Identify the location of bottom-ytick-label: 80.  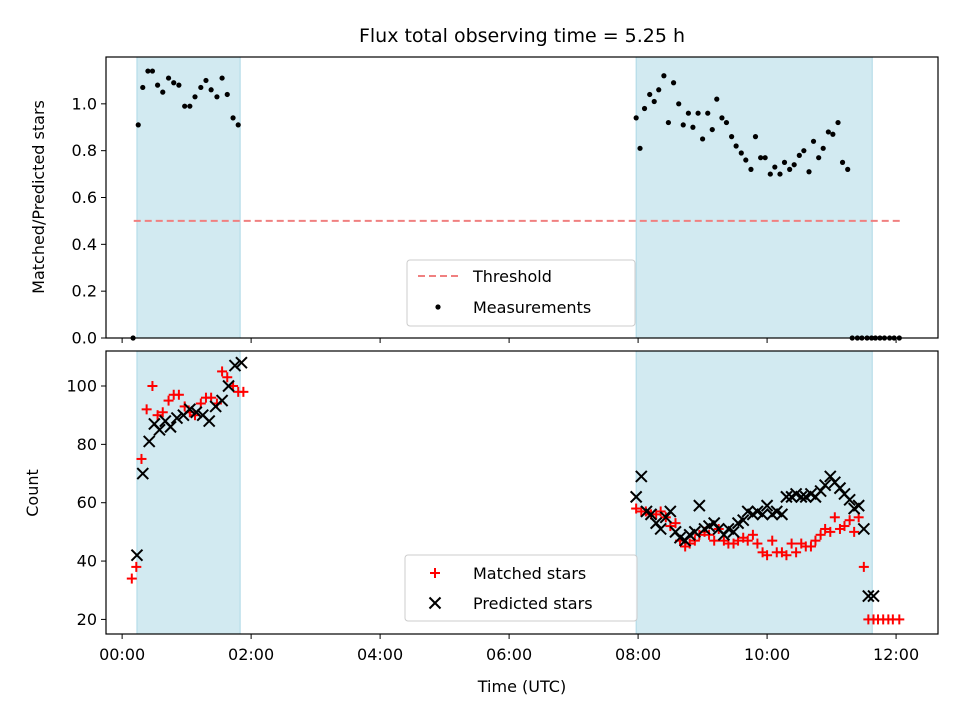
(87, 444).